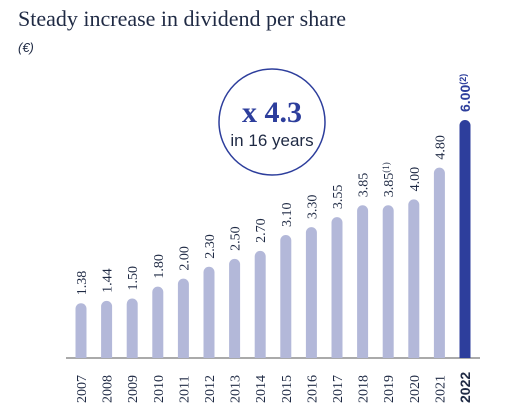  What do you see at coordinates (82, 283) in the screenshot?
I see `bar-value-label-2007: 1.38` at bounding box center [82, 283].